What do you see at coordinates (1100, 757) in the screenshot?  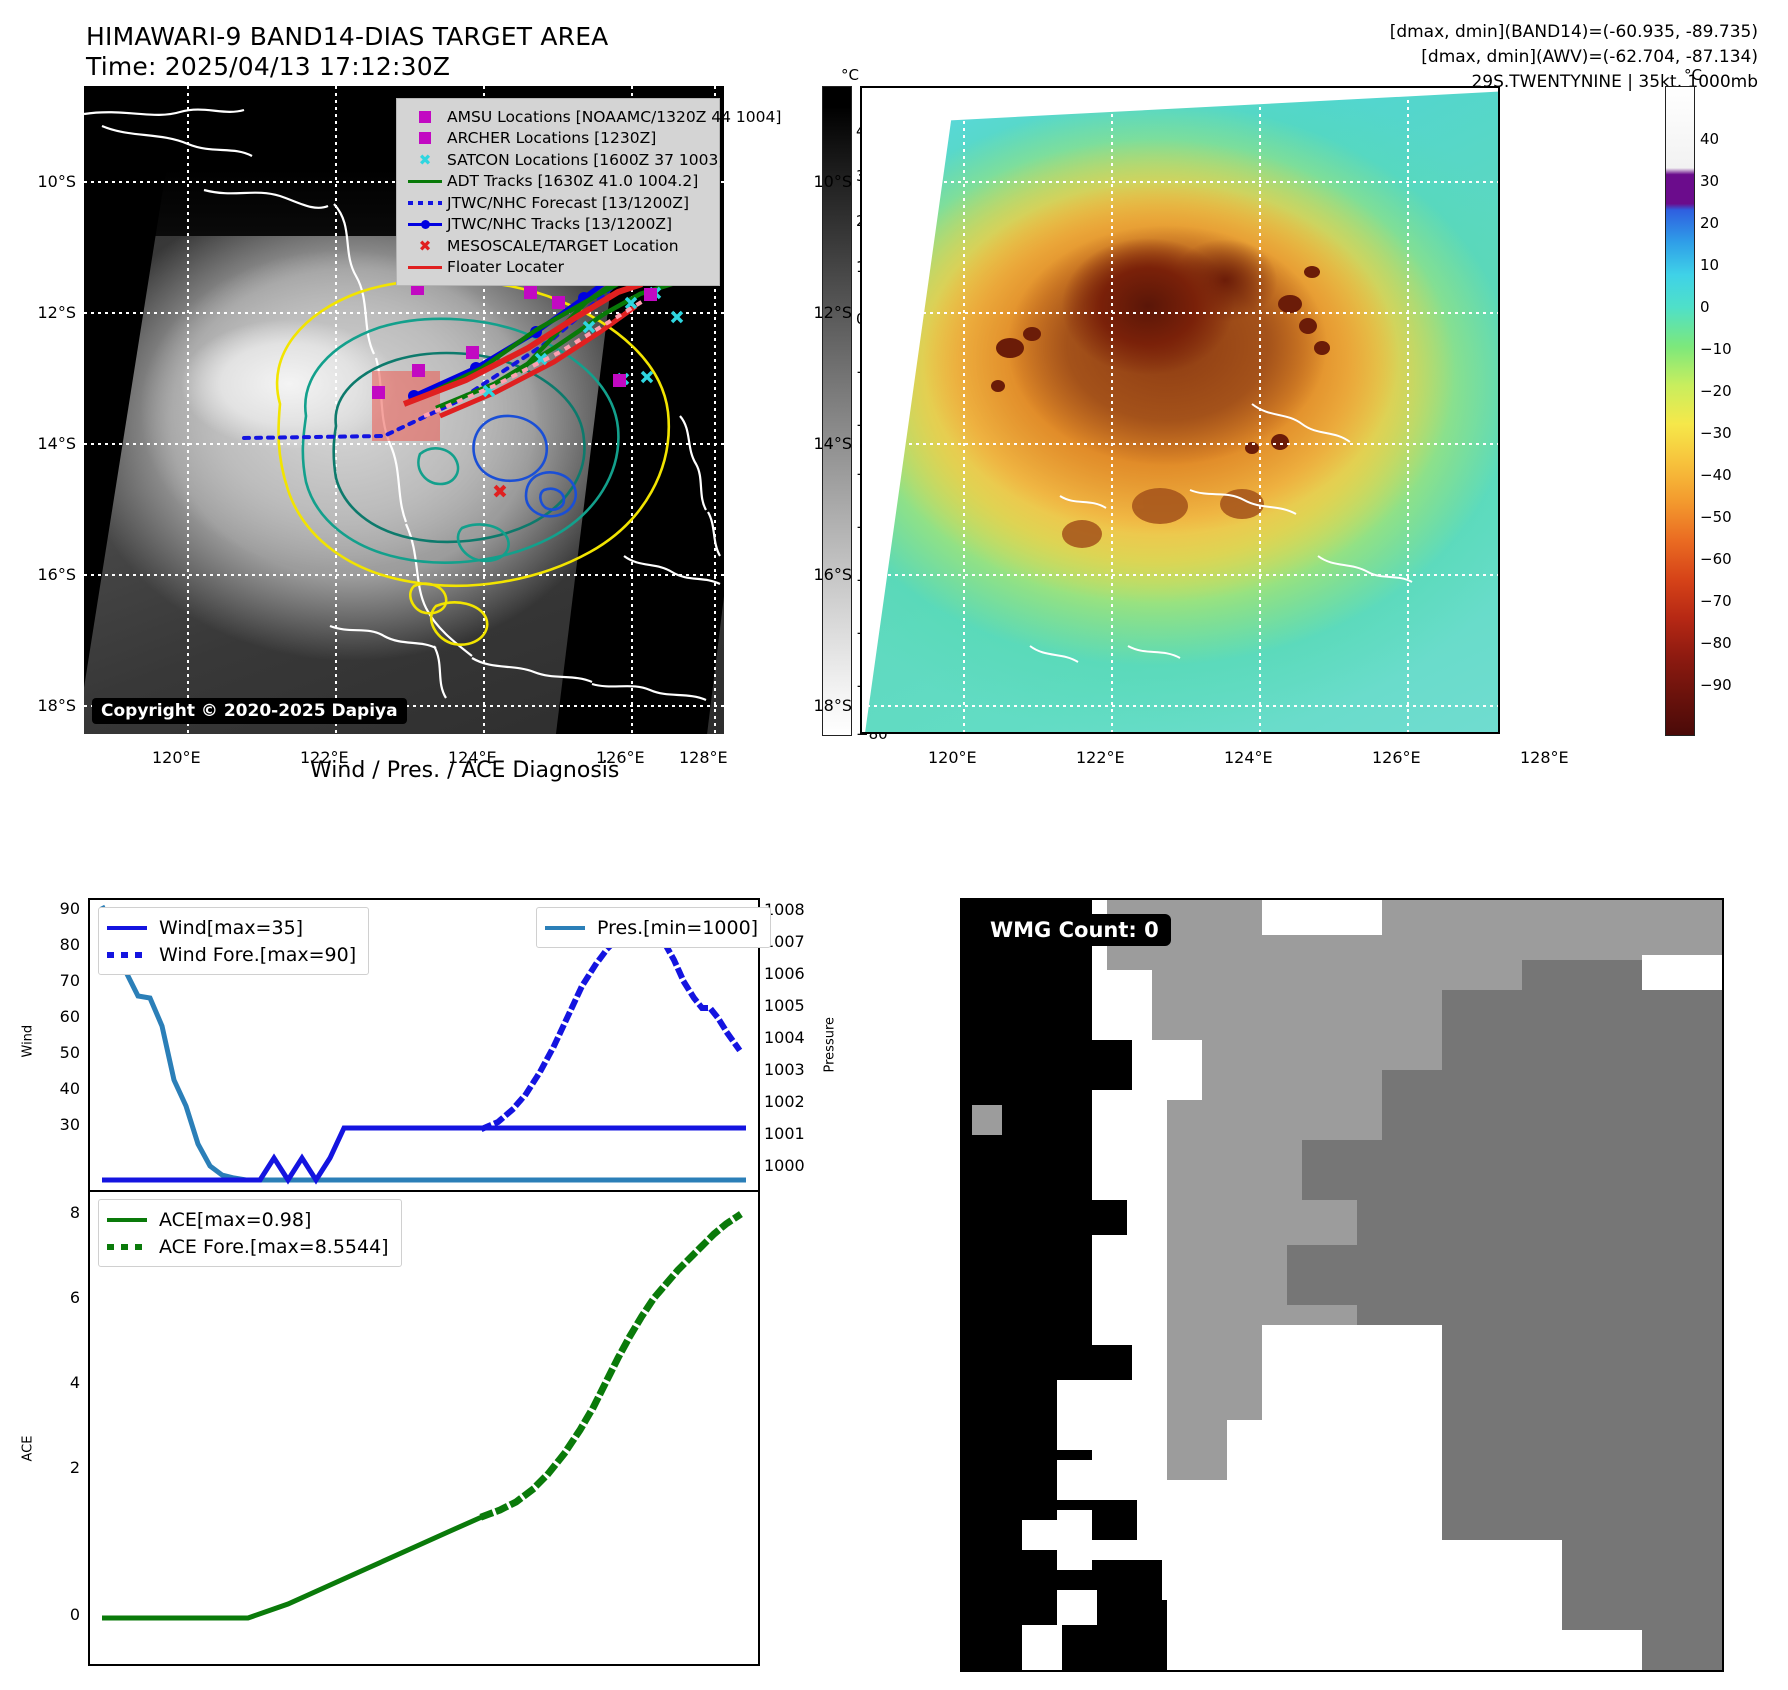 I see `lon-tick: 122°E` at bounding box center [1100, 757].